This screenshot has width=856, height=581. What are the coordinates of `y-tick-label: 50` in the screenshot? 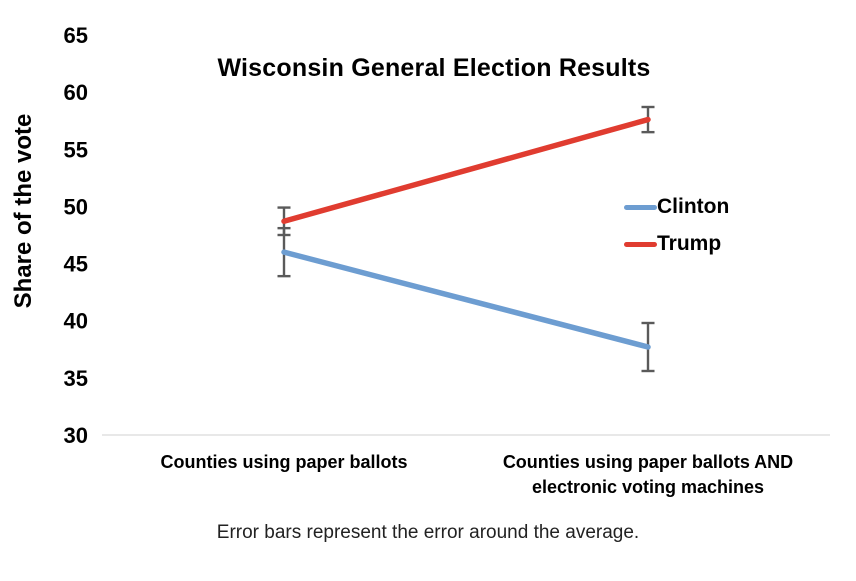 It's located at (76, 206).